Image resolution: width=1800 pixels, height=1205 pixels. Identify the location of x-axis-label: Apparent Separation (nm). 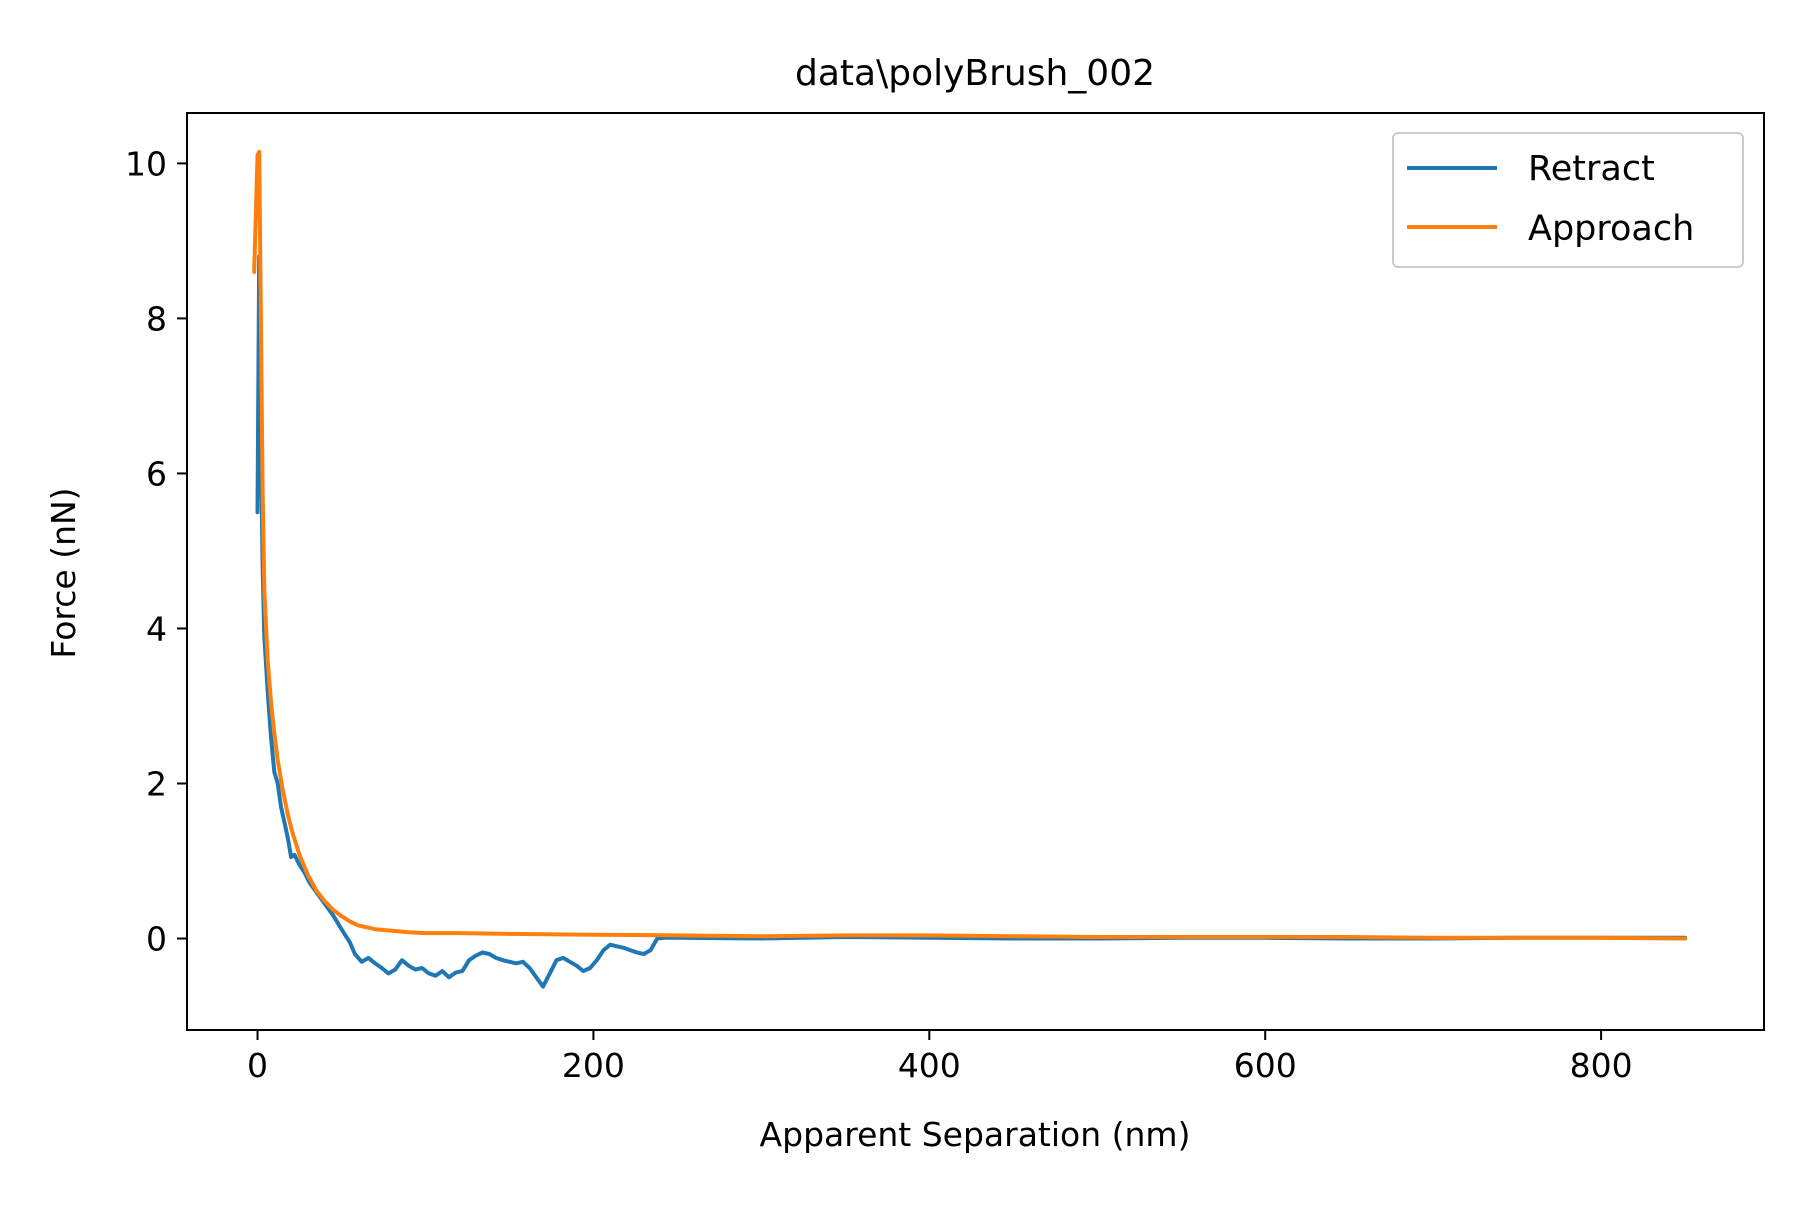
(975, 1134).